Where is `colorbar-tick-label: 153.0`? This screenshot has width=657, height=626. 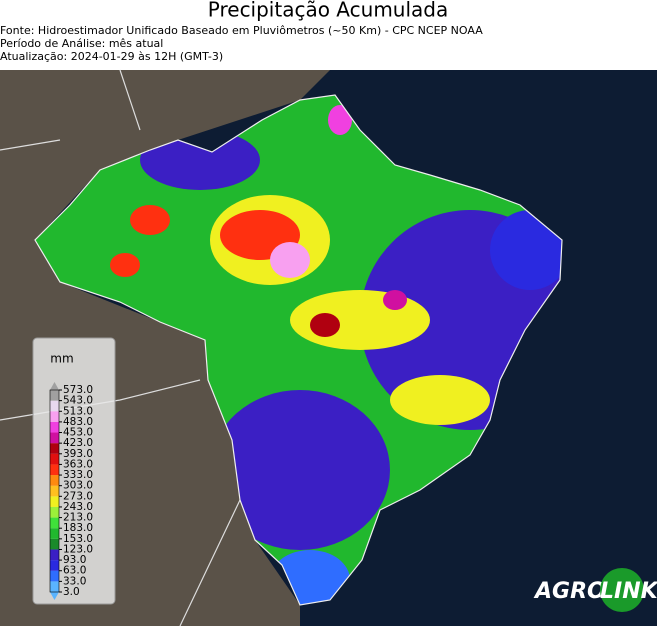 colorbar-tick-label: 153.0 is located at coordinates (78, 539).